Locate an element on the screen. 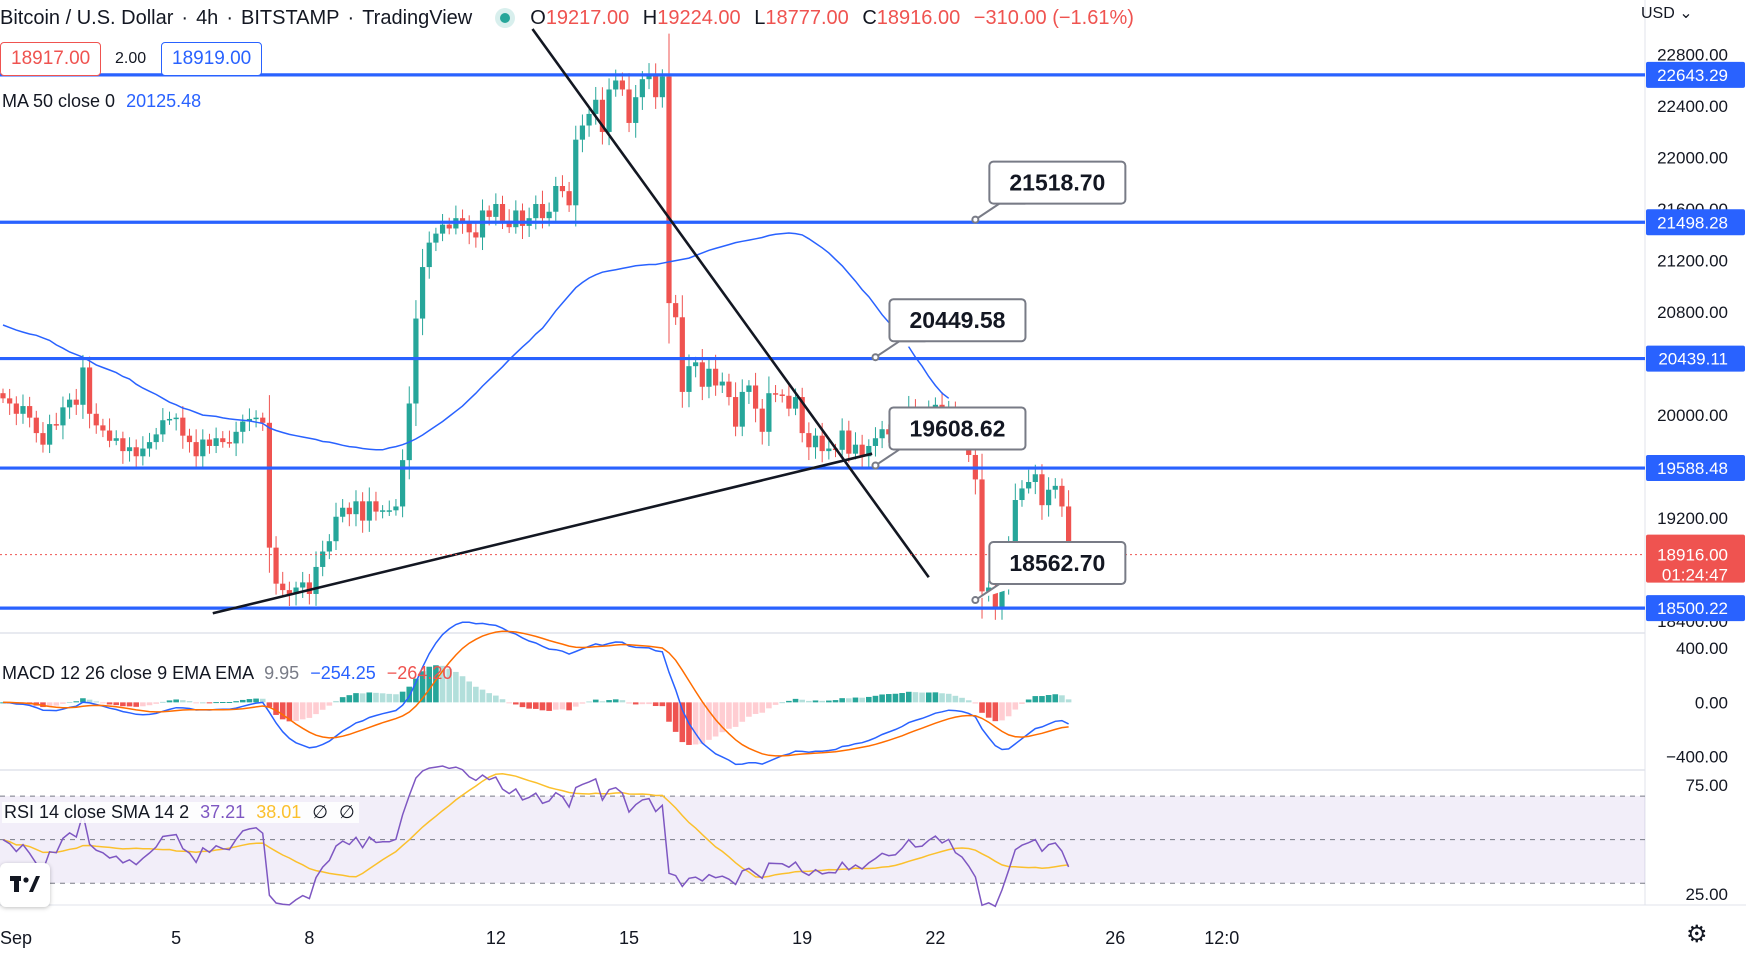  price-tick-label: 22400.00 is located at coordinates (1692, 106).